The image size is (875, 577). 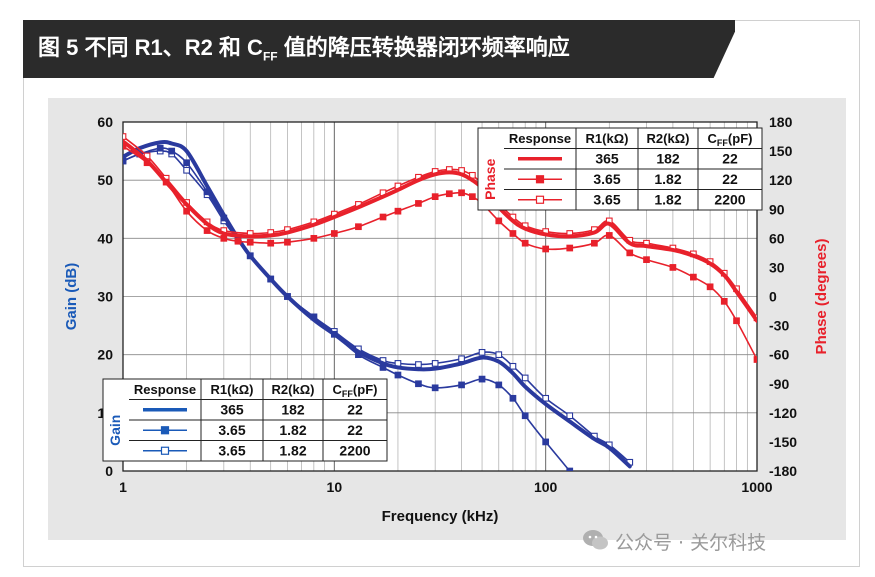 I want to click on legend-gain-title: Gain, so click(x=115, y=430).